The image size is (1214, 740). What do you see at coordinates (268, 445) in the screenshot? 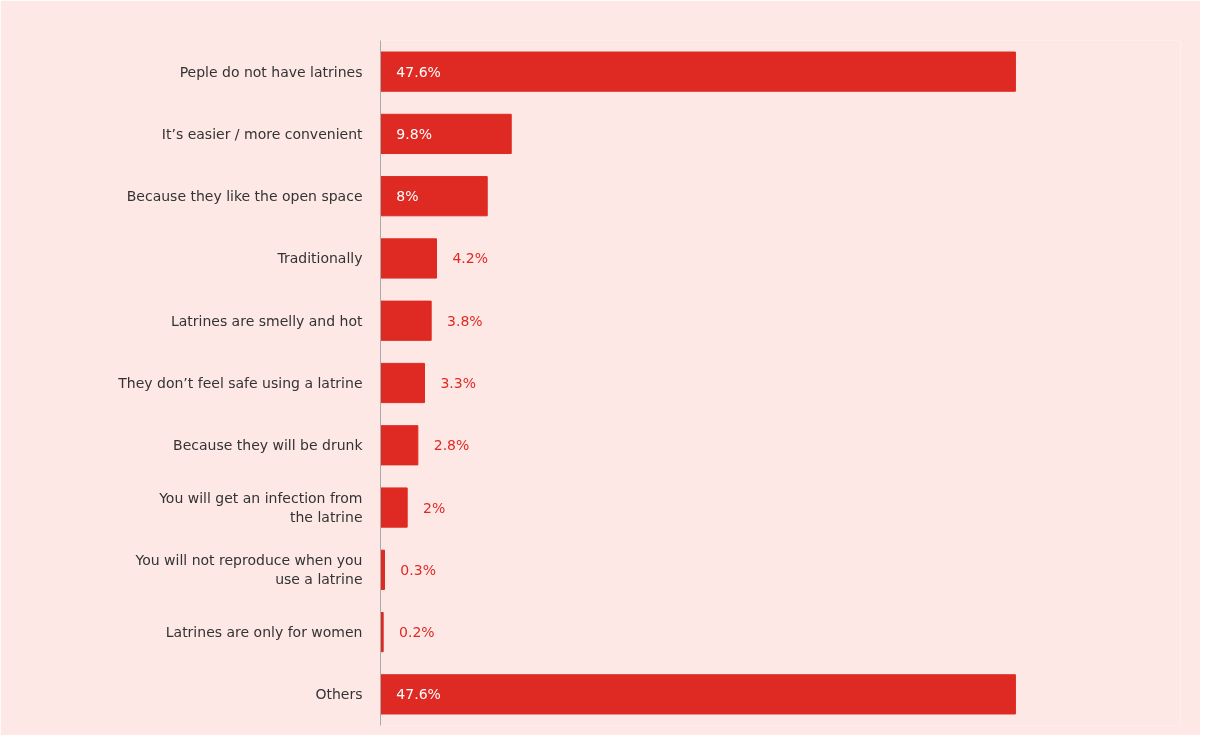
I see `y-tick-label: Because they will be drunk` at bounding box center [268, 445].